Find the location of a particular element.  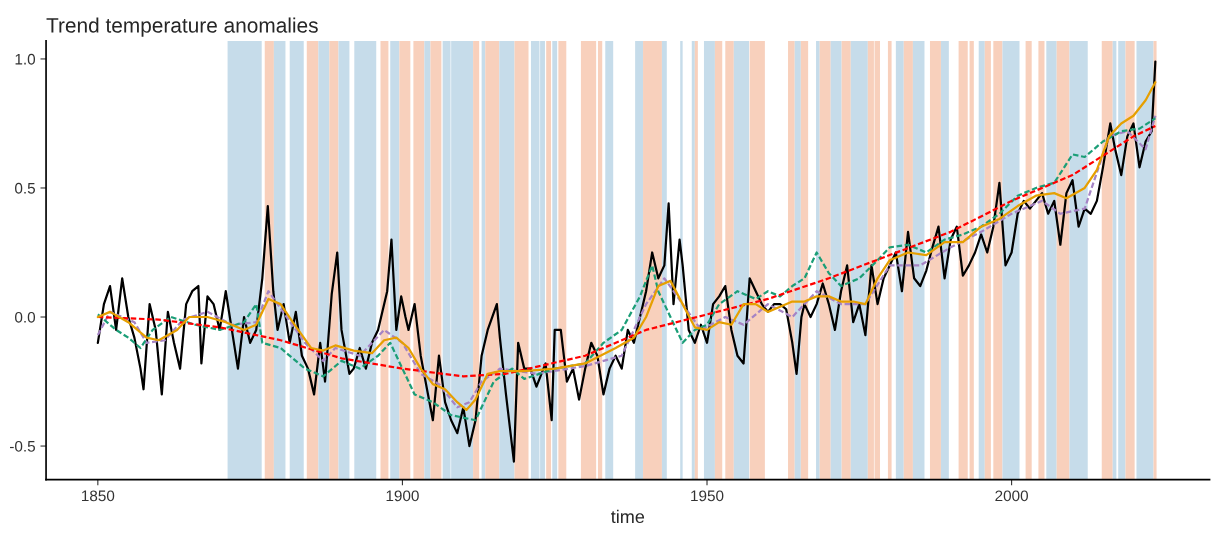

y-tick-label: 0.5 is located at coordinates (25, 188).